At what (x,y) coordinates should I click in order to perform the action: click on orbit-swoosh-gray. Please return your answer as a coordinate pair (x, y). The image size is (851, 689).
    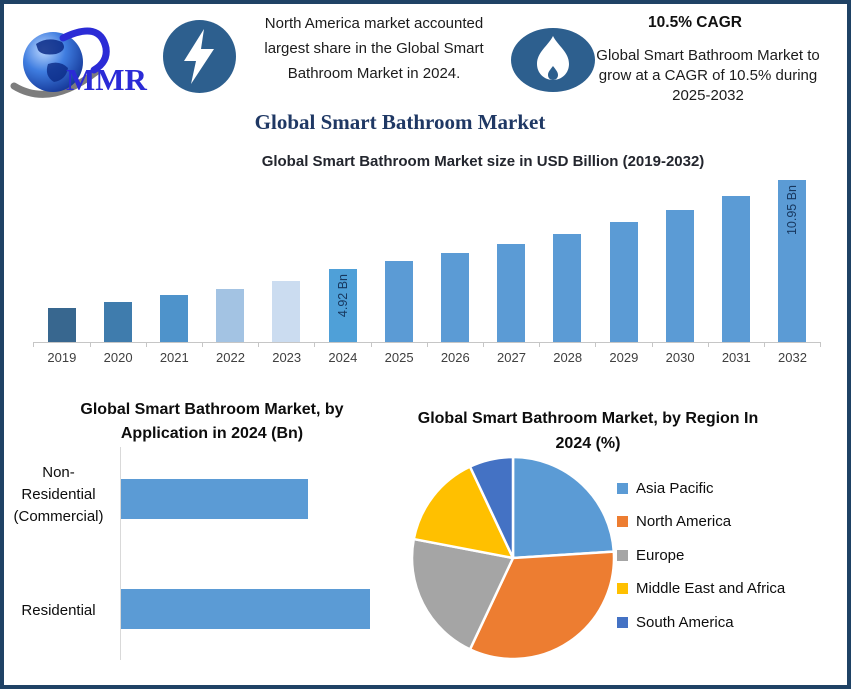
    Looking at the image, I should click on (55, 83).